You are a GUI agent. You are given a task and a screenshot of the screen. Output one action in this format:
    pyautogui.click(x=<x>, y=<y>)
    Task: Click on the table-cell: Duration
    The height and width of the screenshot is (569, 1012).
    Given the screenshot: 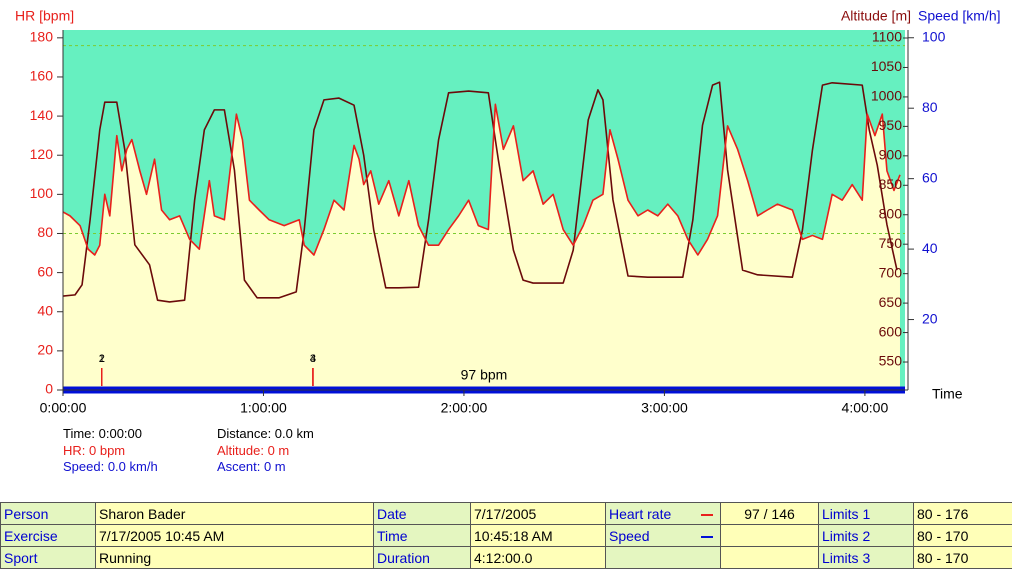 What is the action you would take?
    pyautogui.click(x=422, y=558)
    